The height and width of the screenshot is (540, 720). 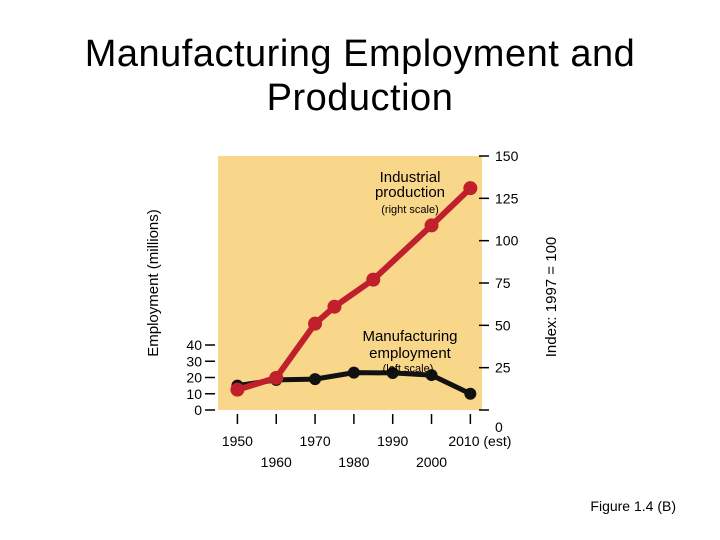 What do you see at coordinates (194, 378) in the screenshot?
I see `left-axis-tick-label: 20` at bounding box center [194, 378].